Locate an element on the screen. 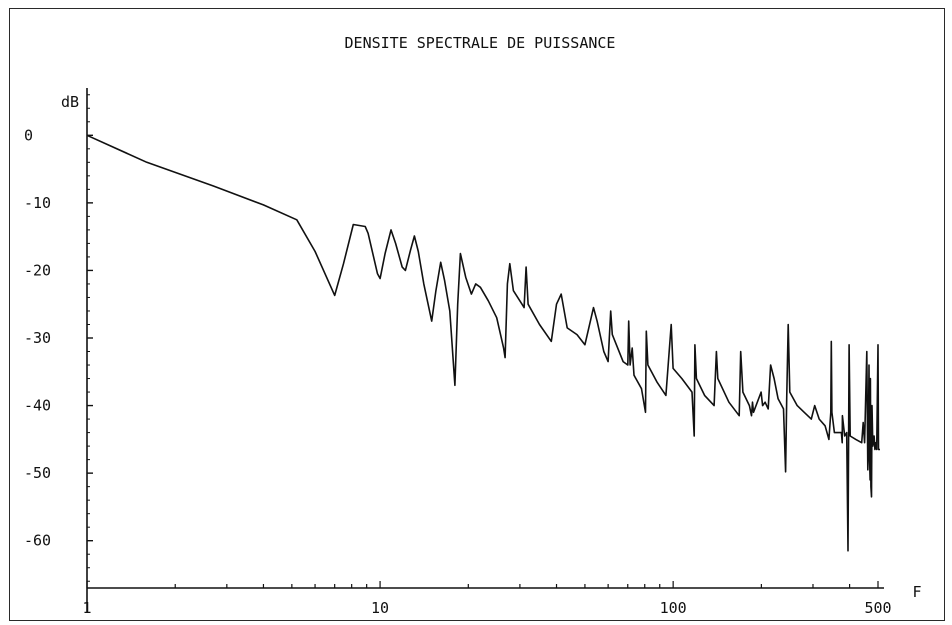 This screenshot has height=625, width=952. chart-title: DENSITE SPECTRALE DE PUISSANCE is located at coordinates (480, 43).